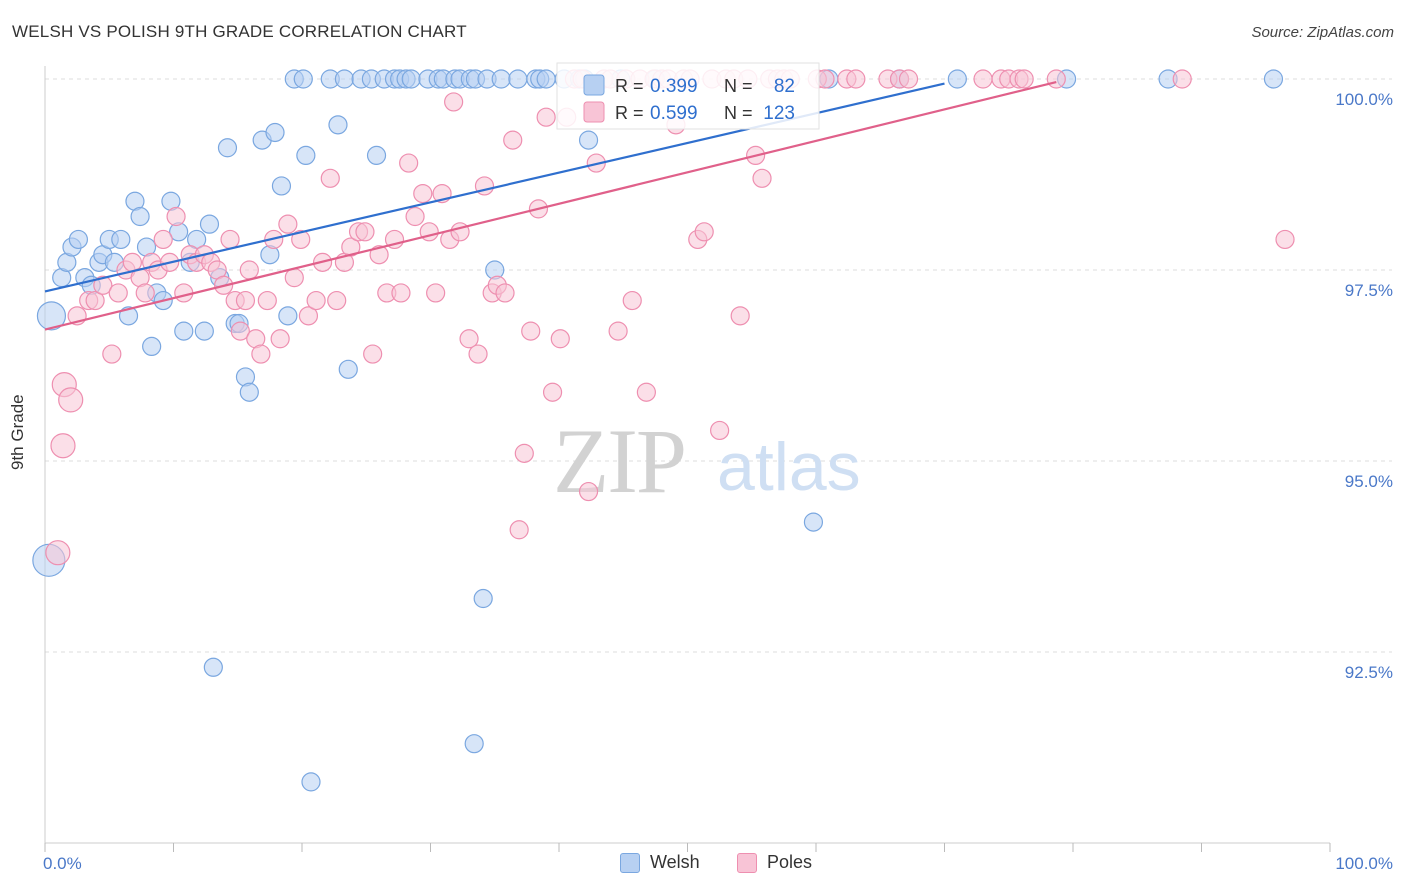  I want to click on legend-item-welsh: Welsh, so click(660, 862).